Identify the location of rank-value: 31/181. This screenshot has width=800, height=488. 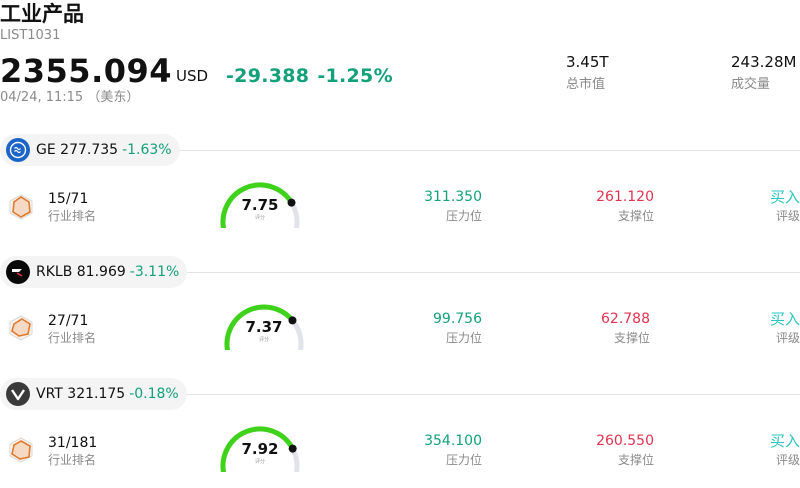
(73, 443).